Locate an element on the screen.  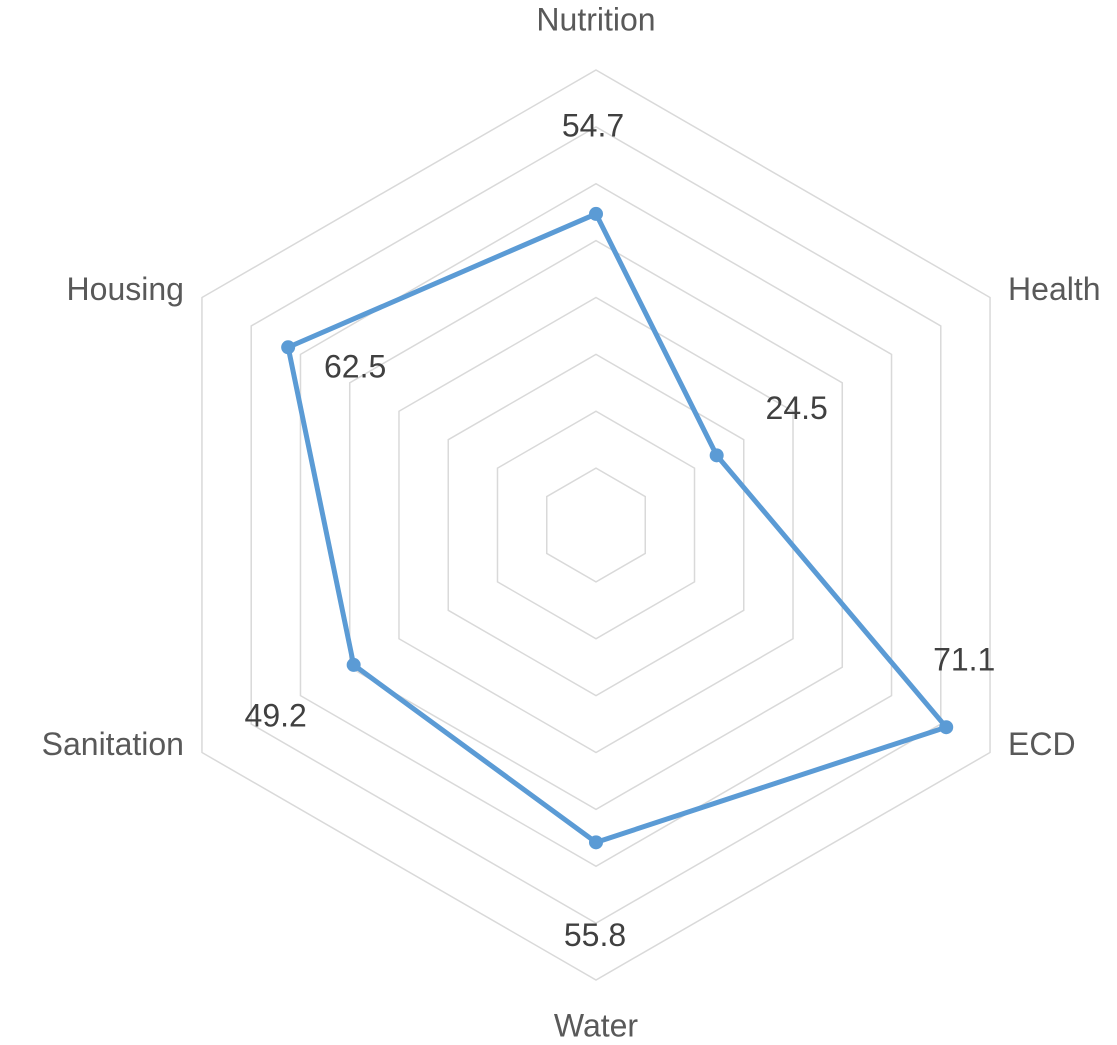
data-label: 62.5 is located at coordinates (355, 367).